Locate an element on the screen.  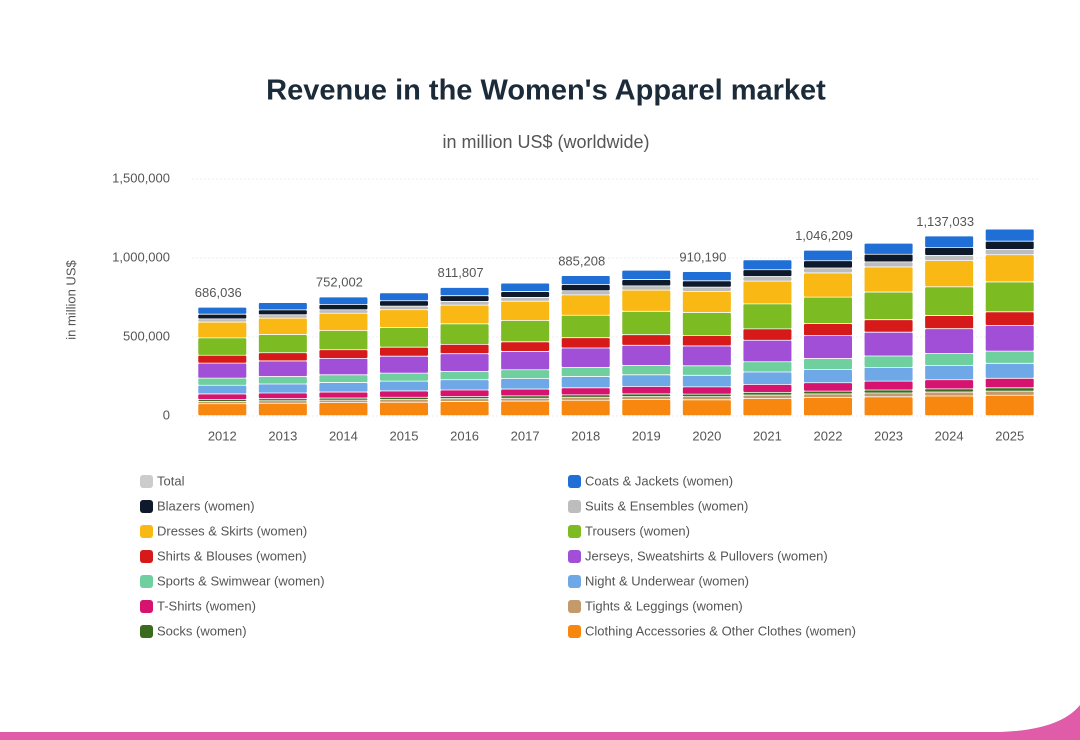
legend-label: Trousers (women) is located at coordinates (637, 530).